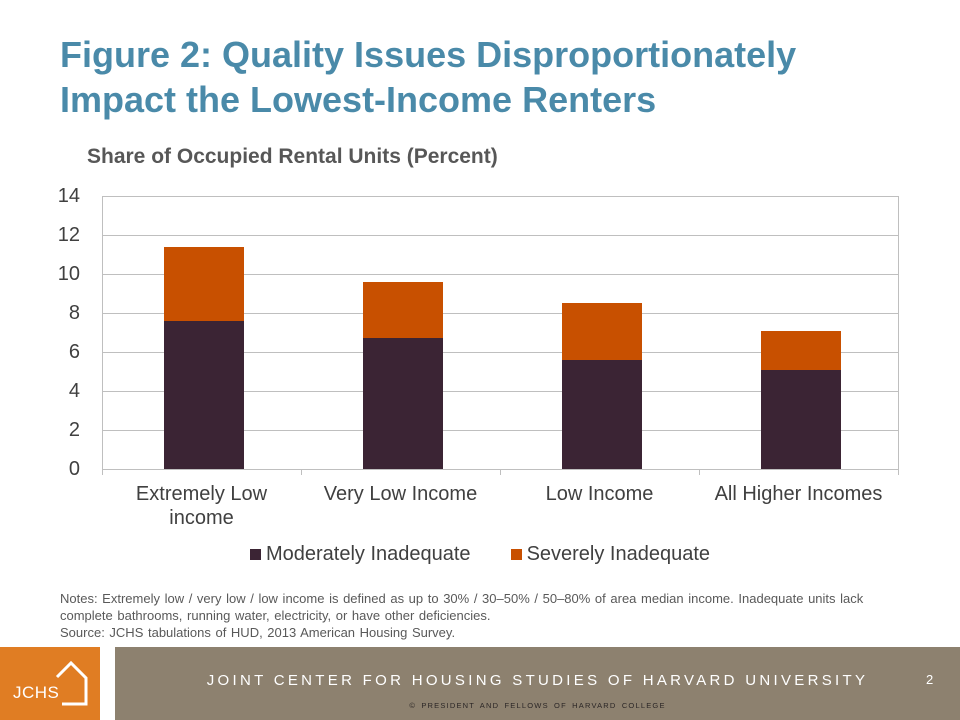 This screenshot has width=960, height=720. I want to click on legend-label: Severely Inadequate, so click(618, 554).